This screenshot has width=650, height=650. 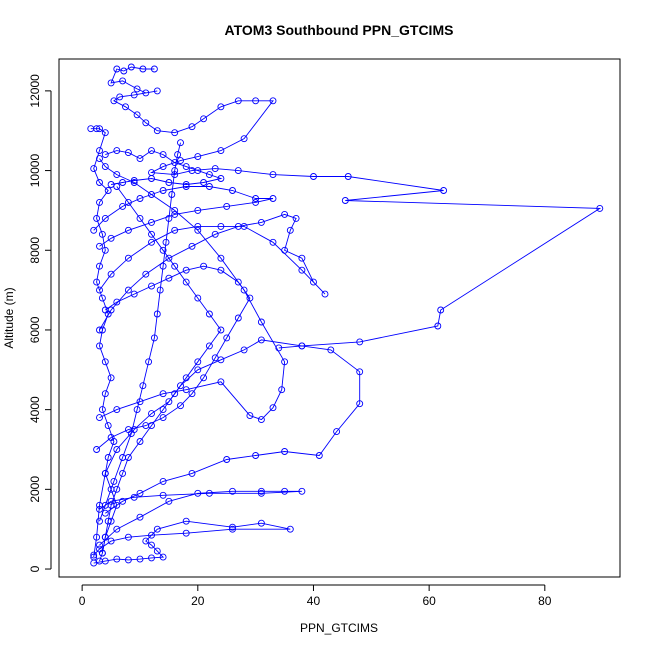 What do you see at coordinates (314, 601) in the screenshot?
I see `x-tick-label: 40` at bounding box center [314, 601].